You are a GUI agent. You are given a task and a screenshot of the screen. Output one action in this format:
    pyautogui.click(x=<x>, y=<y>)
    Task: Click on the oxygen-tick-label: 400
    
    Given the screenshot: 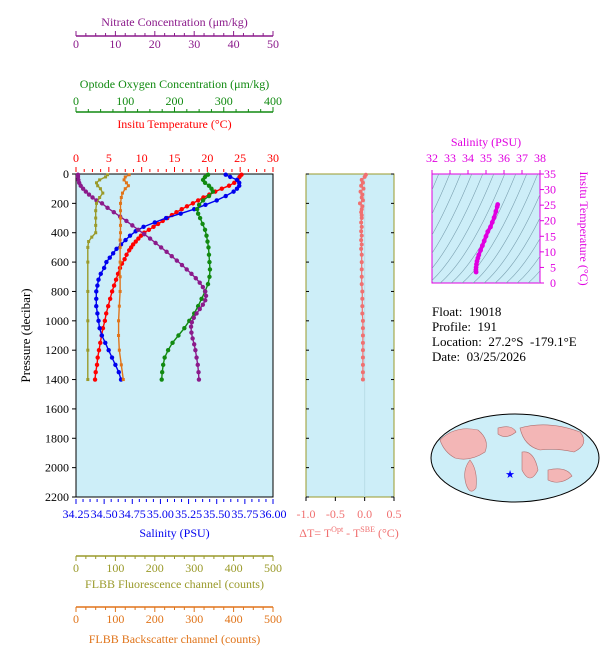 What is the action you would take?
    pyautogui.click(x=273, y=101)
    